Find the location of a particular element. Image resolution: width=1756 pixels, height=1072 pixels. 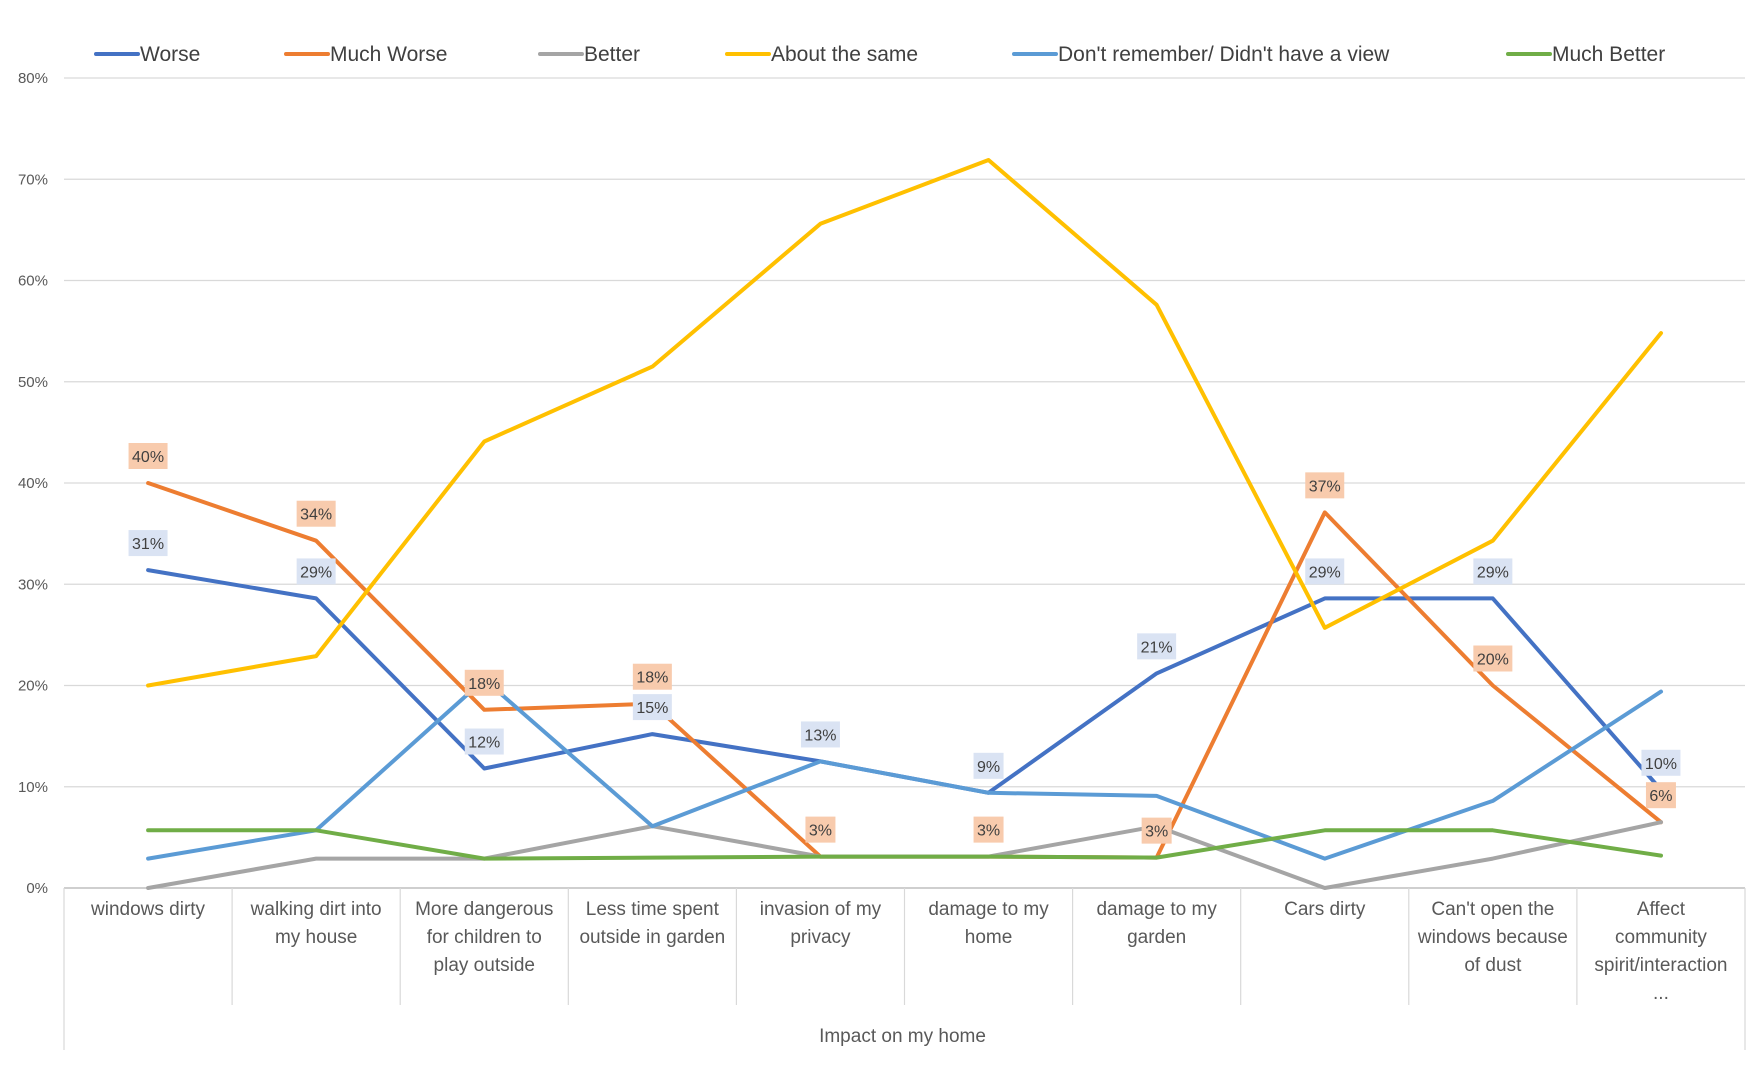

y-tick-label: 0% is located at coordinates (37, 888).